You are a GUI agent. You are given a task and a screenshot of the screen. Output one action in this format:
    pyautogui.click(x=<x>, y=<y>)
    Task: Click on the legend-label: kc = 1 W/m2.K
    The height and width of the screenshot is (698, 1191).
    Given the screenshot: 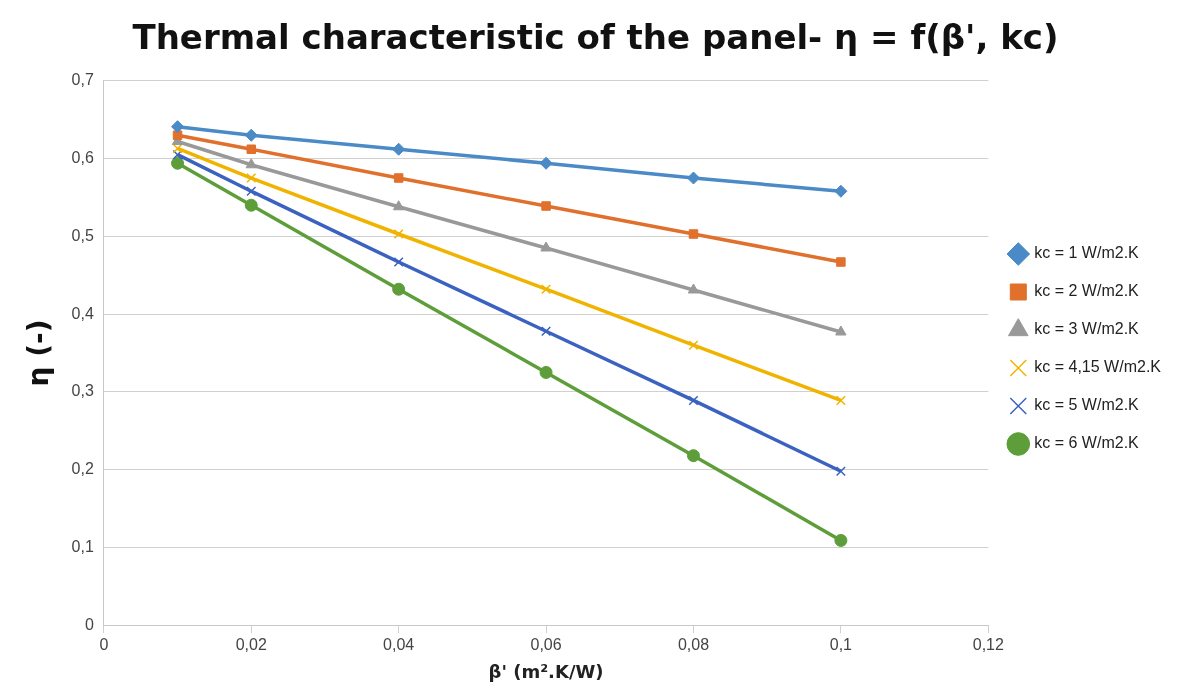 What is the action you would take?
    pyautogui.click(x=1087, y=253)
    